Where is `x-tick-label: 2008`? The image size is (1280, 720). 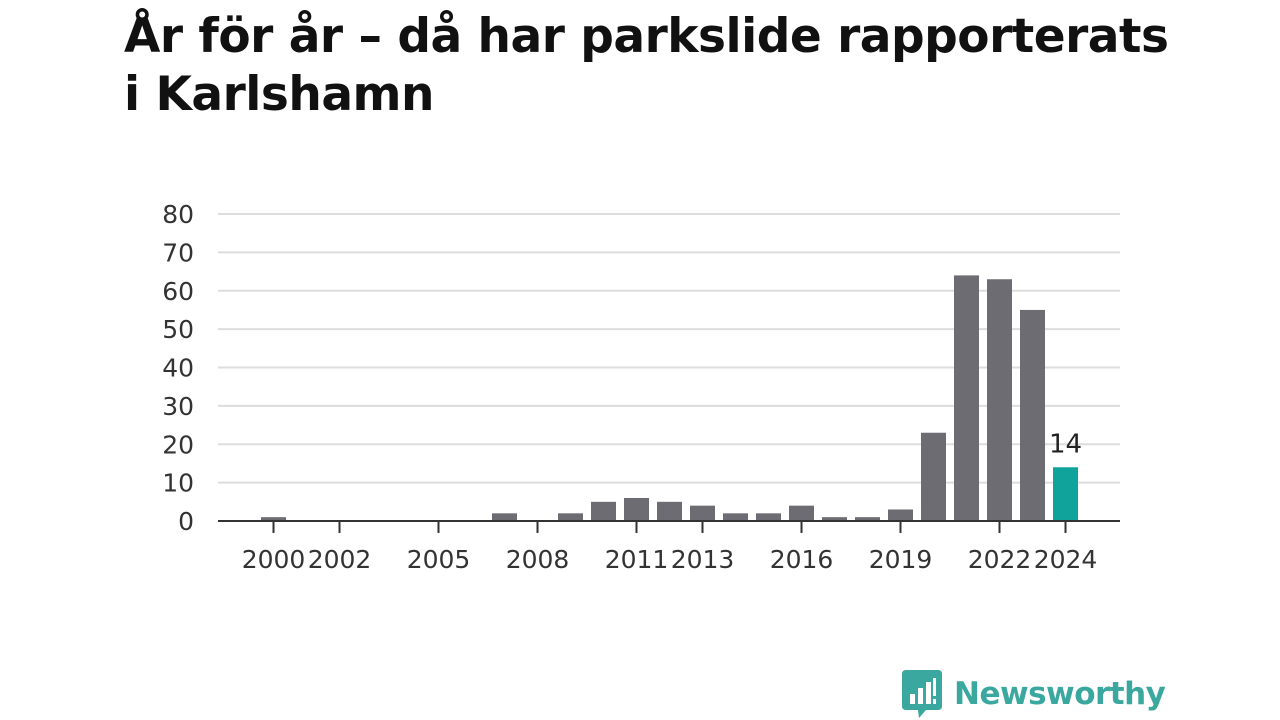 x-tick-label: 2008 is located at coordinates (538, 559).